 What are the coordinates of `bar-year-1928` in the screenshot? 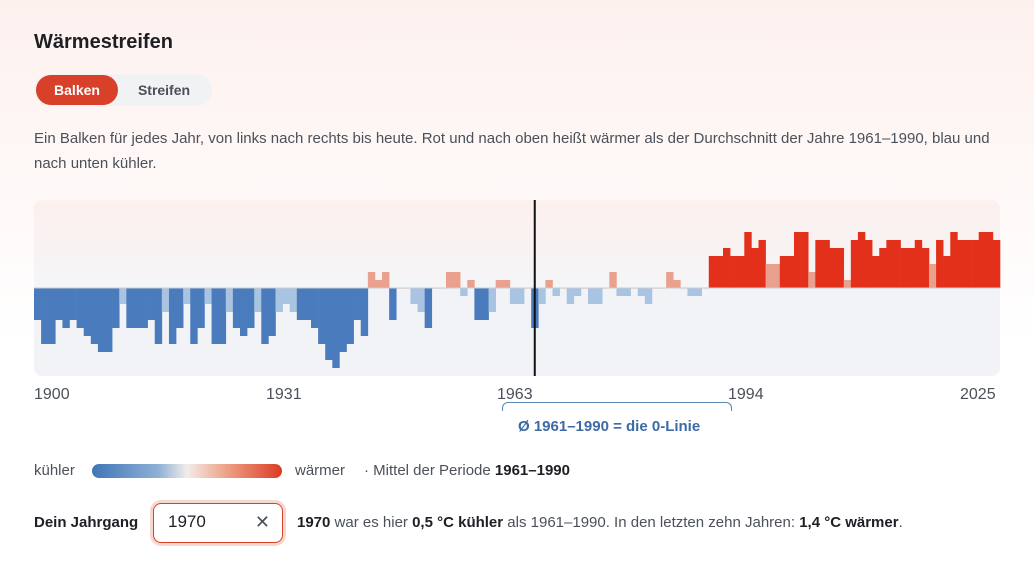 It's located at (236, 308).